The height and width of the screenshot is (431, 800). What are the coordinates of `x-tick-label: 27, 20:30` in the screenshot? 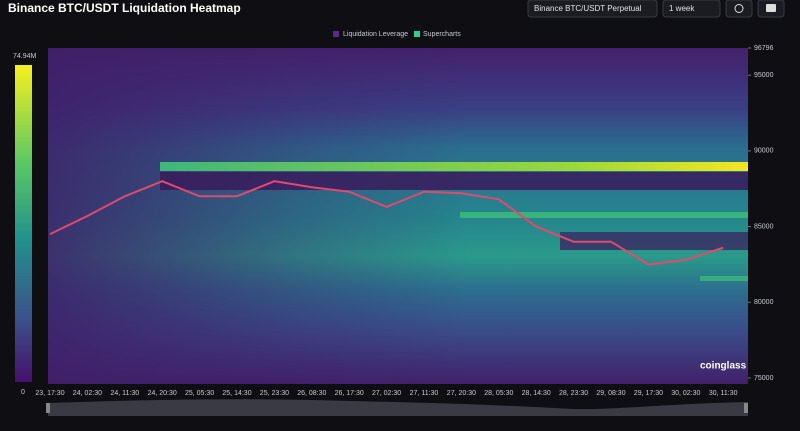 It's located at (461, 393).